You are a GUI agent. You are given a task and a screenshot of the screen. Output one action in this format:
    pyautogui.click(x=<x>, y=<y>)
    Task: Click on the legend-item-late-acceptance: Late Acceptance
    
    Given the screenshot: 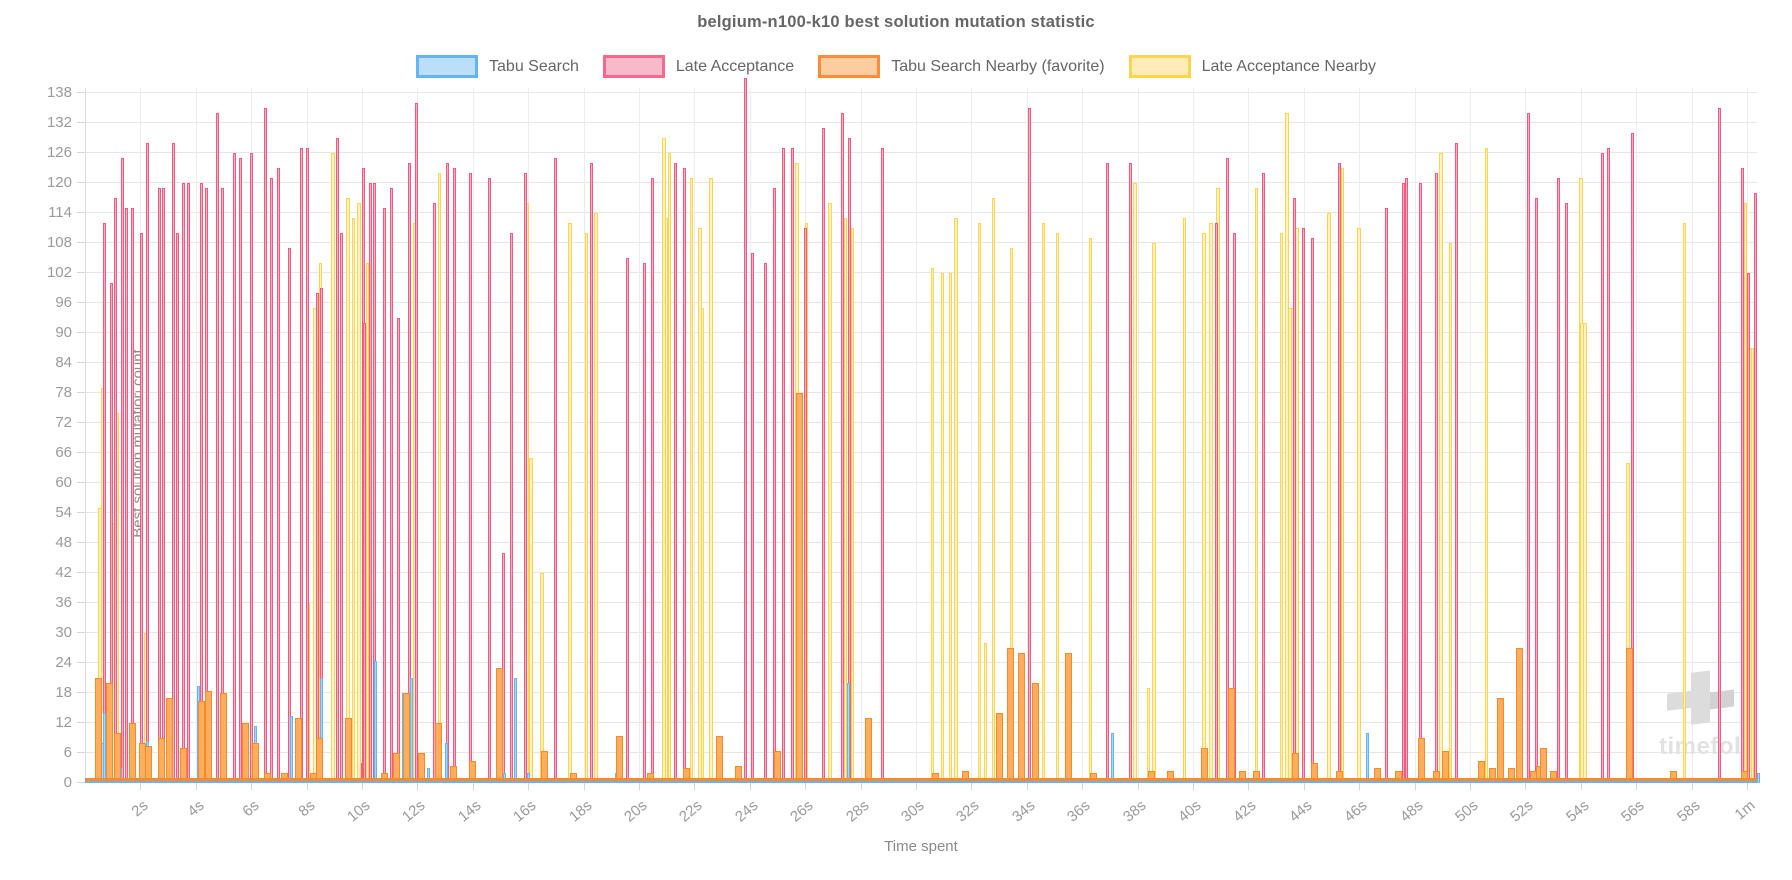 What is the action you would take?
    pyautogui.click(x=698, y=66)
    